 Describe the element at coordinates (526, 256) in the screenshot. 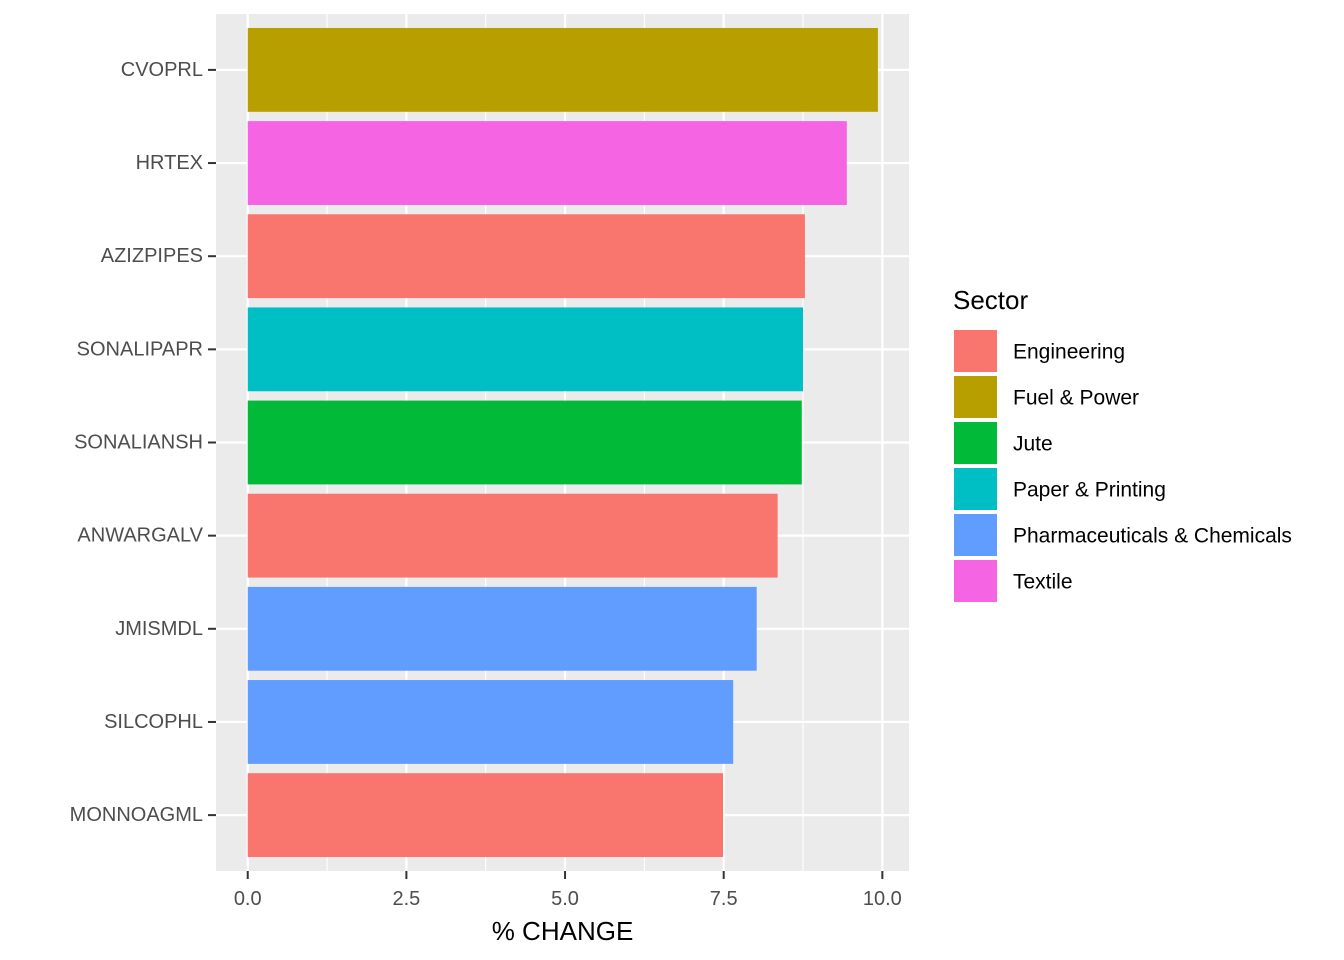

I see `bar-azizpipes` at that location.